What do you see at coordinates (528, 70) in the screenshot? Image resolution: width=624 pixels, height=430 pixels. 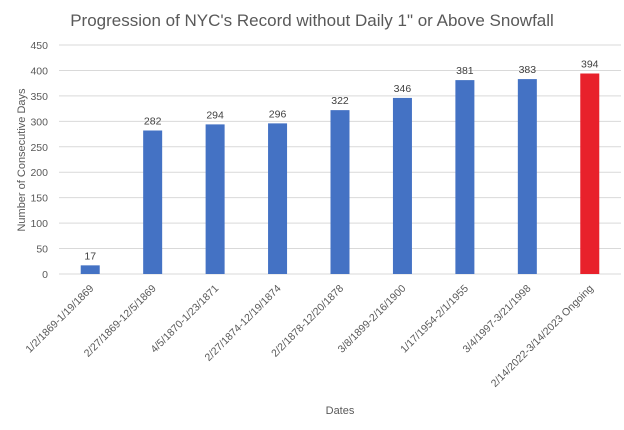 I see `data-label: 383` at bounding box center [528, 70].